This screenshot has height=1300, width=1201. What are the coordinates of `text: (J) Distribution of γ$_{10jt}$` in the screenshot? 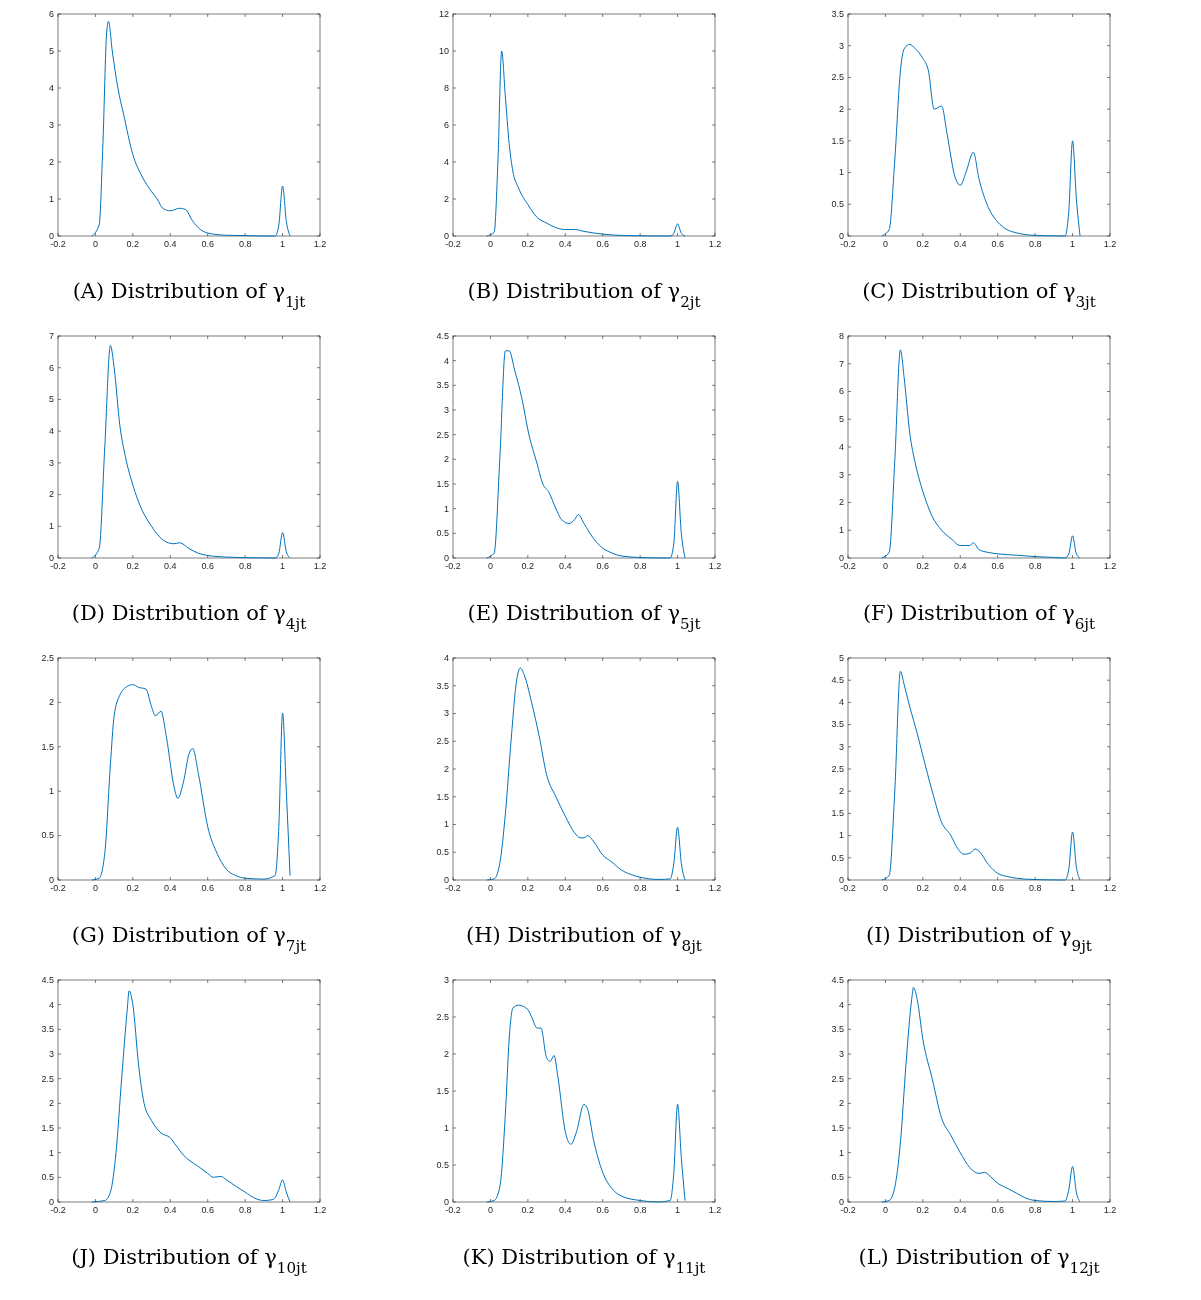 It's located at (189, 1261).